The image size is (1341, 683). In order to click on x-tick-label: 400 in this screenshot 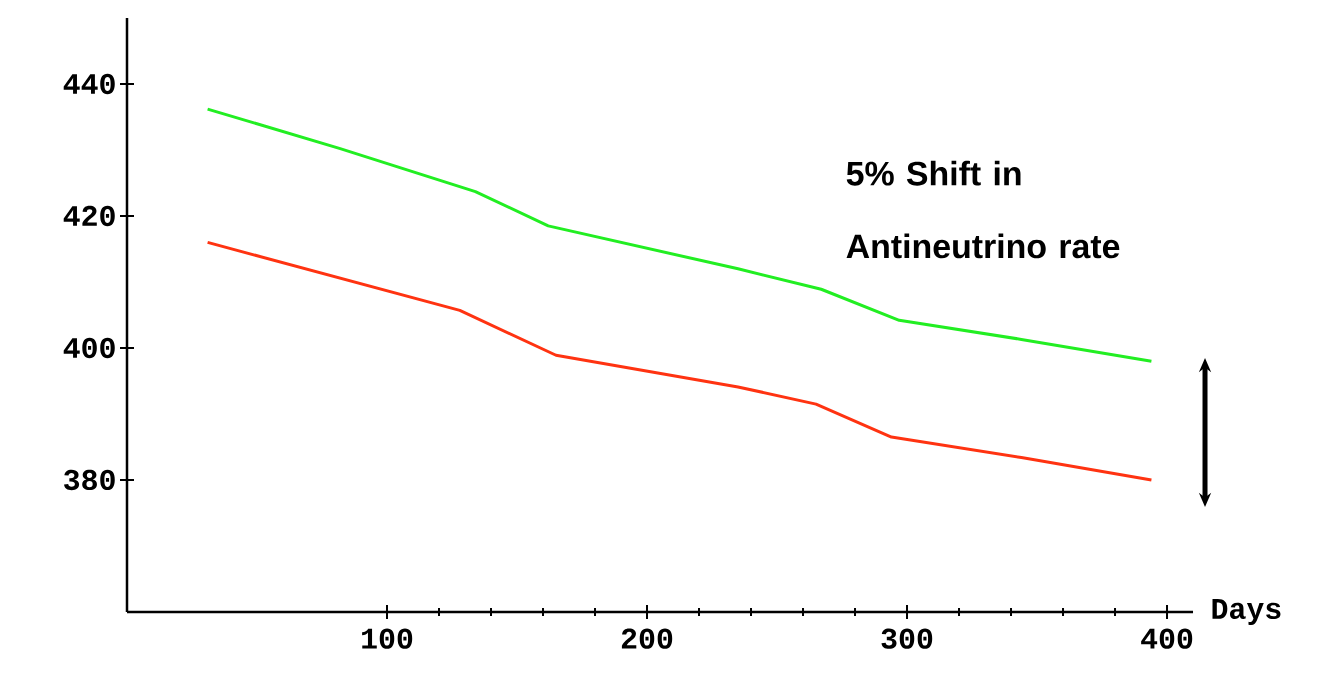, I will do `click(1167, 638)`.